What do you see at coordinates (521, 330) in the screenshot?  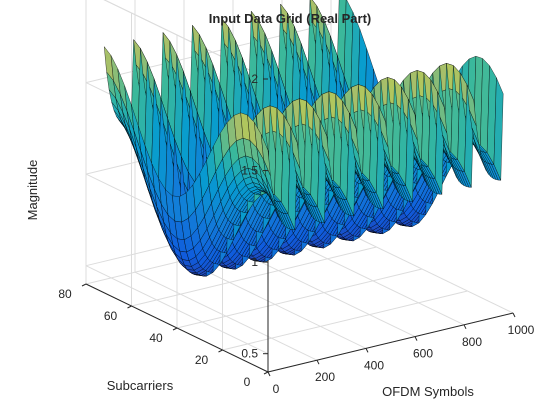 I see `x-tick-label: 1000` at bounding box center [521, 330].